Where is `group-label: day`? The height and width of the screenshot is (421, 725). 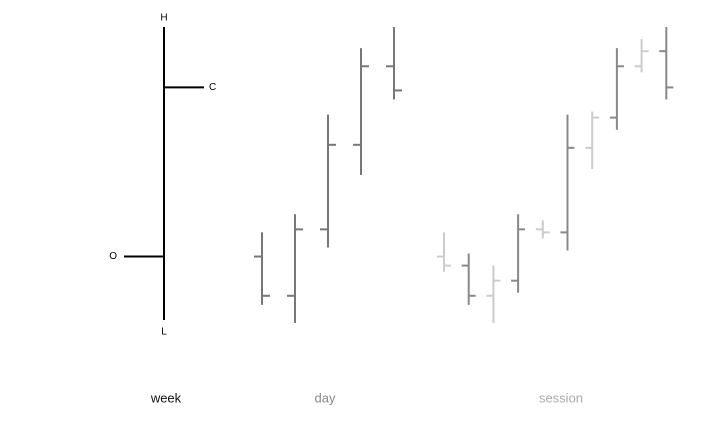
group-label: day is located at coordinates (325, 397).